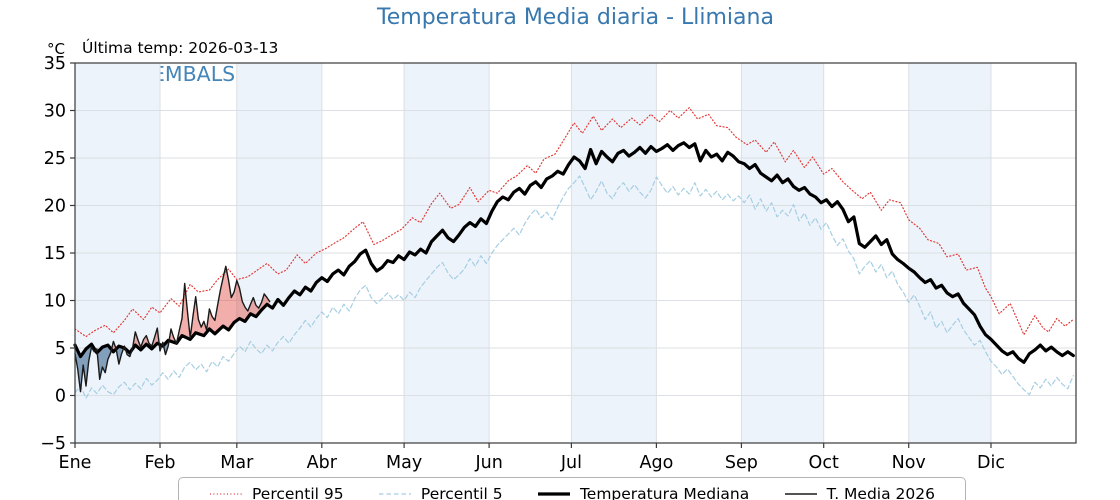 This screenshot has width=1120, height=500. I want to click on y-tick-label: 10, so click(55, 302).